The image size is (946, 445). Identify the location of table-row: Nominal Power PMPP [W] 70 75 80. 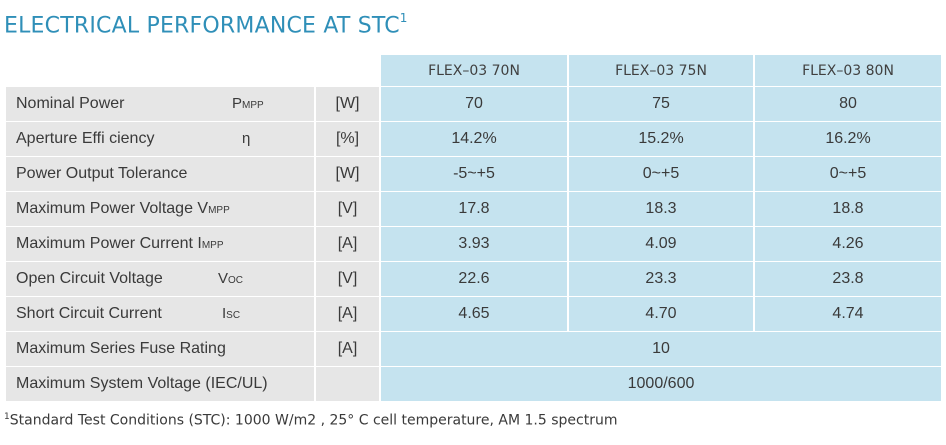
(473, 103).